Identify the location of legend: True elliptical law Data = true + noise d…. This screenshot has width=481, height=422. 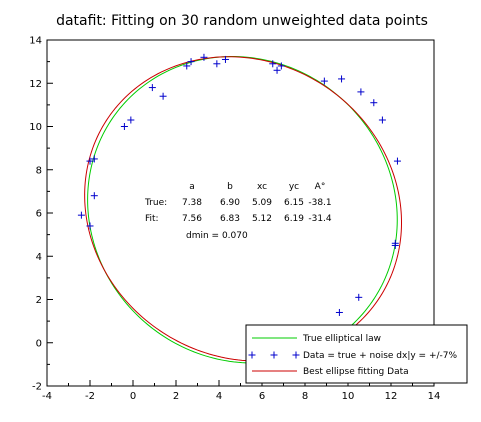
(356, 354).